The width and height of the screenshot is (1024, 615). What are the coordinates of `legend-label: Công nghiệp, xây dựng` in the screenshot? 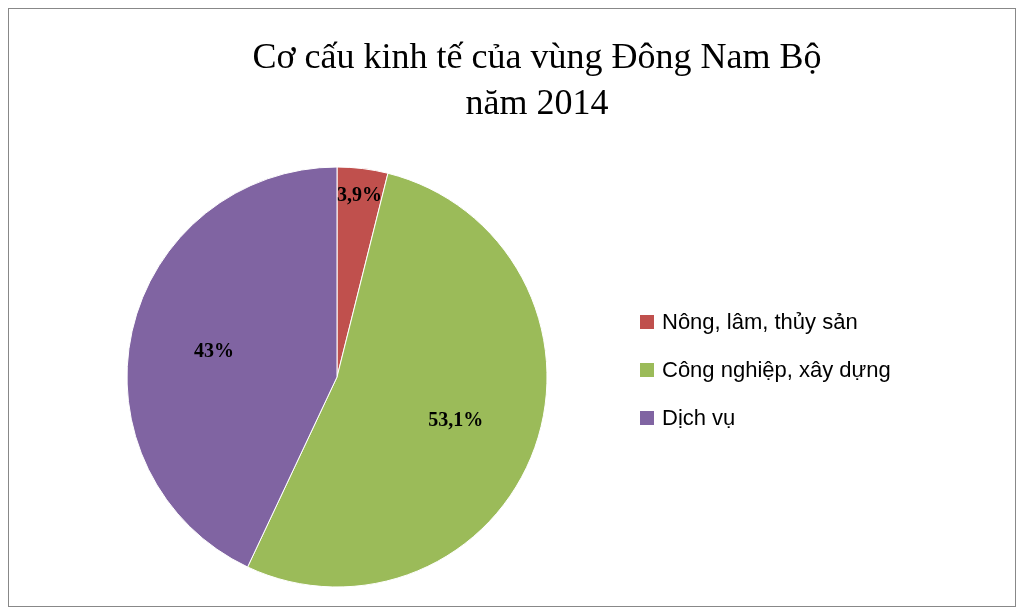 It's located at (776, 370).